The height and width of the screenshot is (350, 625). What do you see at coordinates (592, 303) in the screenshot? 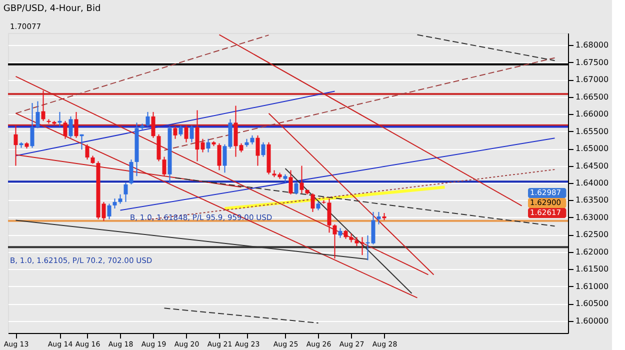
I see `y-tick-label: 1.60500` at bounding box center [592, 303].